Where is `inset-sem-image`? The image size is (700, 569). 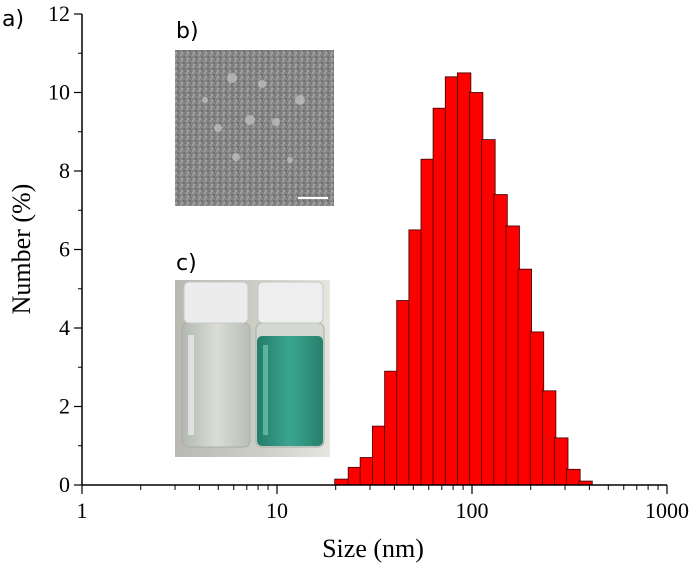
inset-sem-image is located at coordinates (254, 128).